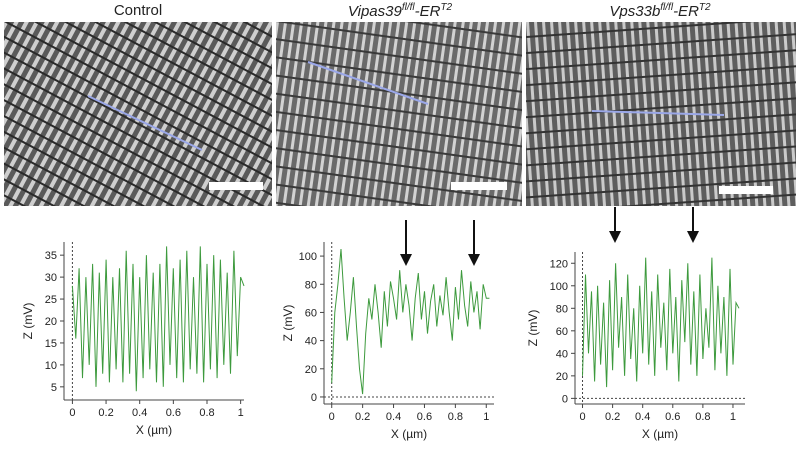 The width and height of the screenshot is (800, 464). What do you see at coordinates (51, 344) in the screenshot?
I see `y-tick-label: 15` at bounding box center [51, 344].